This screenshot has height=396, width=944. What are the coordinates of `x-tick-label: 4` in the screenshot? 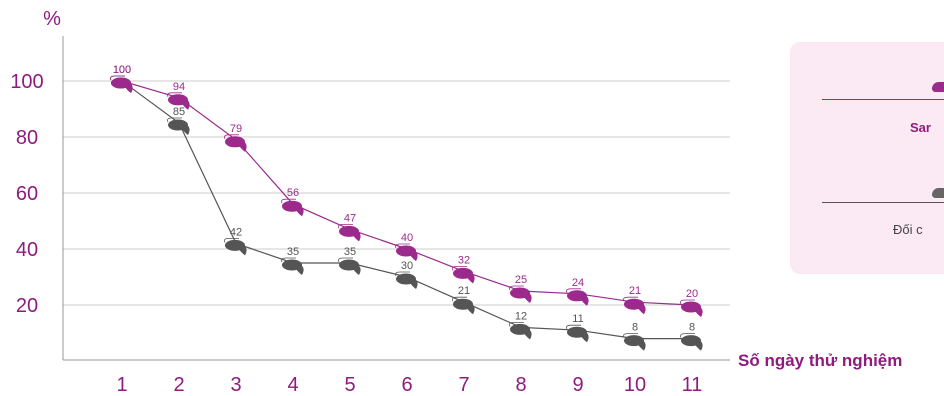 It's located at (292, 385).